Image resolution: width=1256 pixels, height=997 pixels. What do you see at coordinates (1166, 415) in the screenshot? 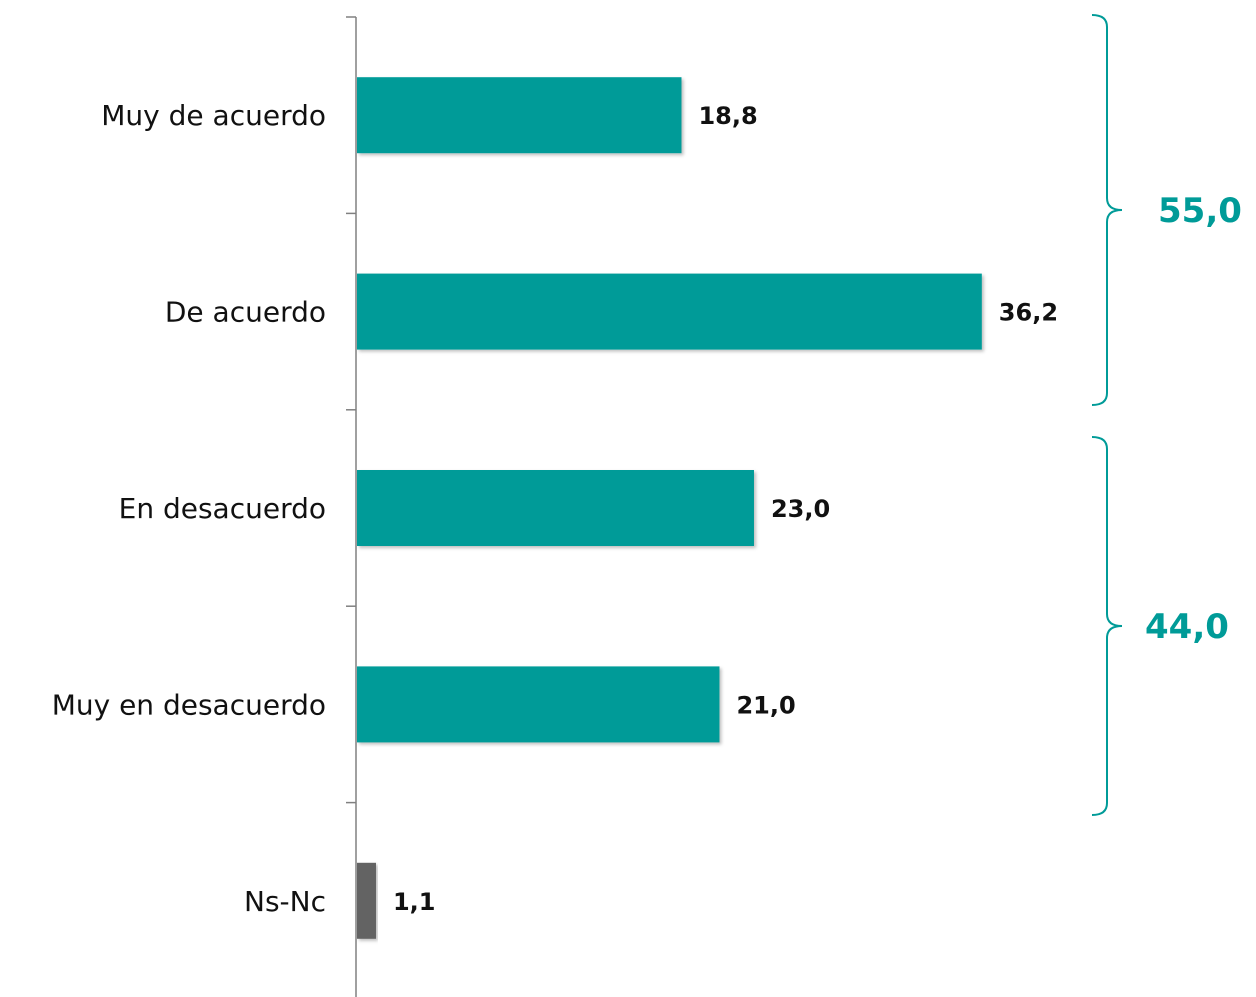
I see `group-brackets: 55,0 44,0` at bounding box center [1166, 415].